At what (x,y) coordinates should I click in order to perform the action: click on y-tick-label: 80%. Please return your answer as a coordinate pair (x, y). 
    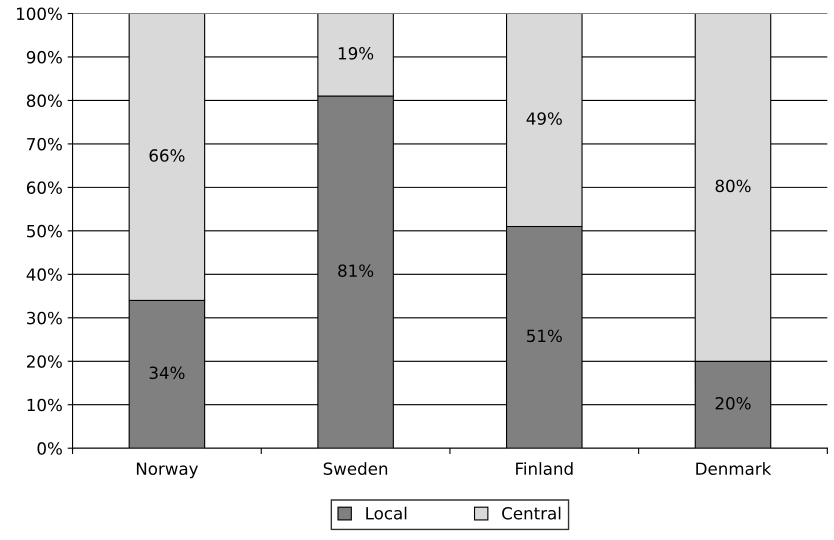
    Looking at the image, I should click on (44, 101).